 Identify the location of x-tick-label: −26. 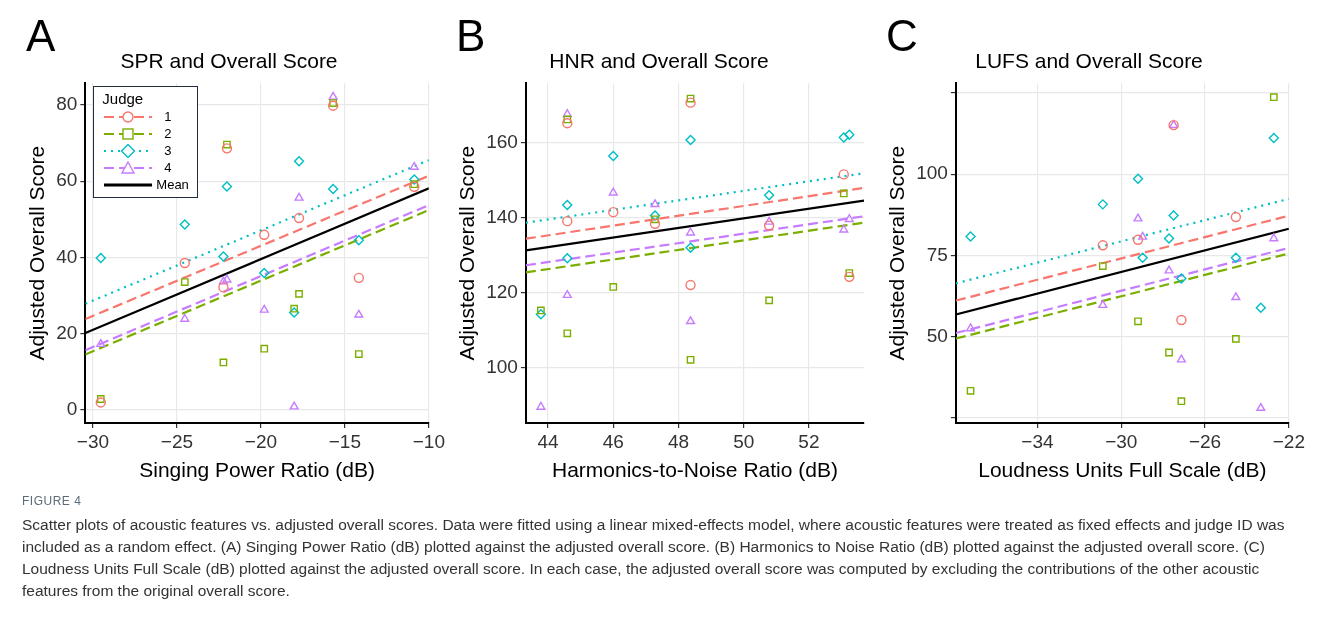
(1205, 441).